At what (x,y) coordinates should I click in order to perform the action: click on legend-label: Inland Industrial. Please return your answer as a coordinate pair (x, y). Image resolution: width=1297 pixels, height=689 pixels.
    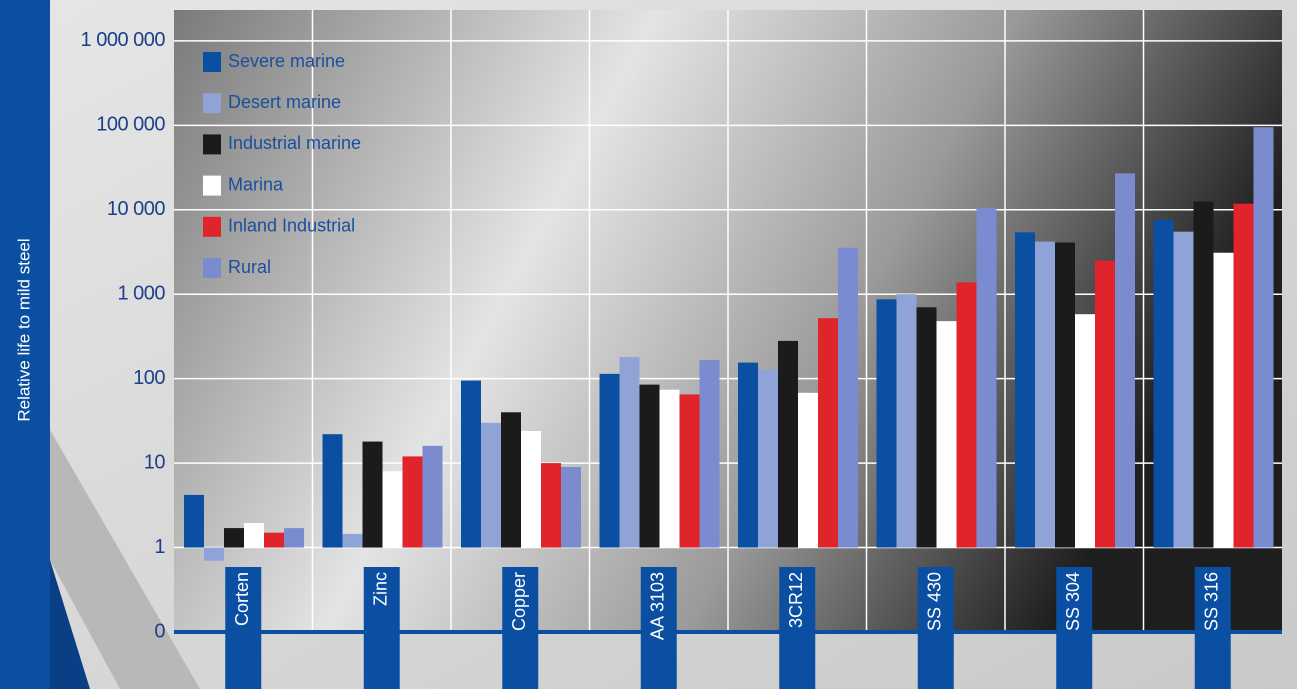
    Looking at the image, I should click on (291, 226).